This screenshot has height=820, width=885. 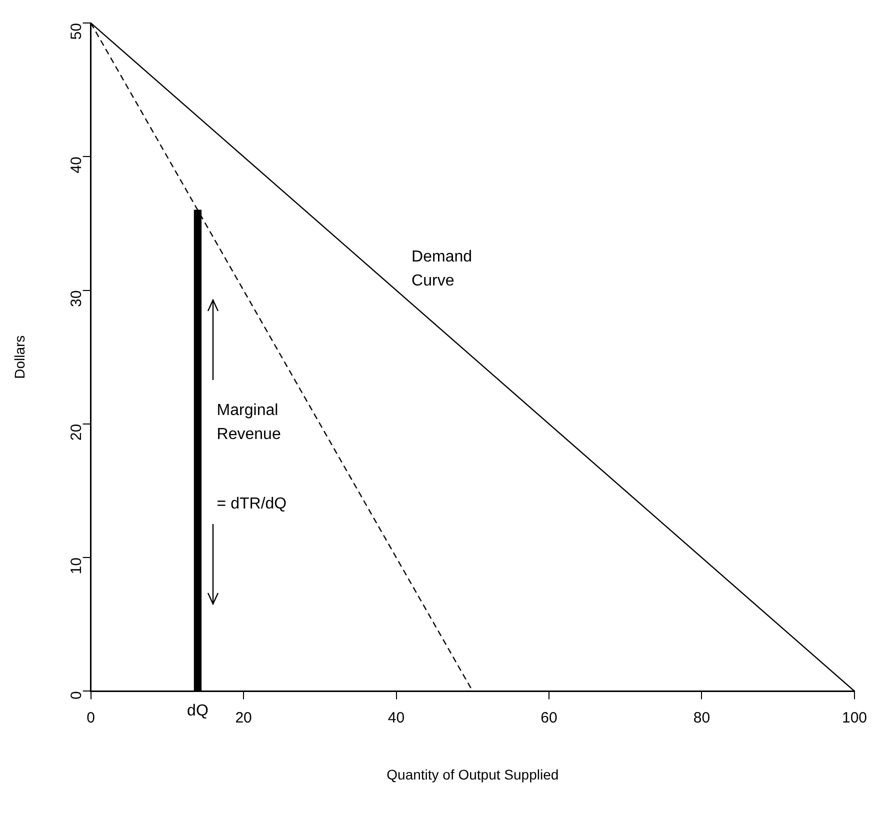 I want to click on x-tick-label: 20, so click(x=243, y=717).